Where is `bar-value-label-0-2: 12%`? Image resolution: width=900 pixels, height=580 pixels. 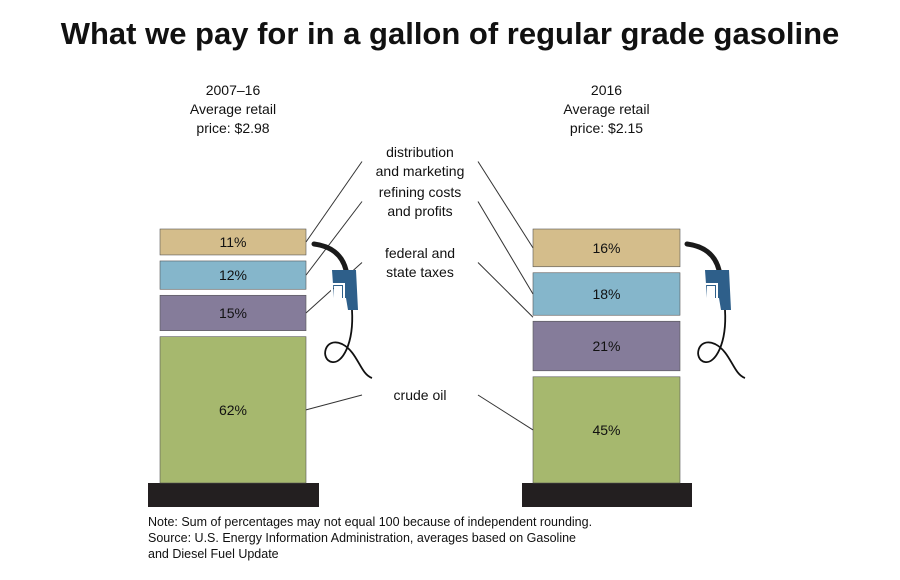
bar-value-label-0-2: 12% is located at coordinates (233, 275).